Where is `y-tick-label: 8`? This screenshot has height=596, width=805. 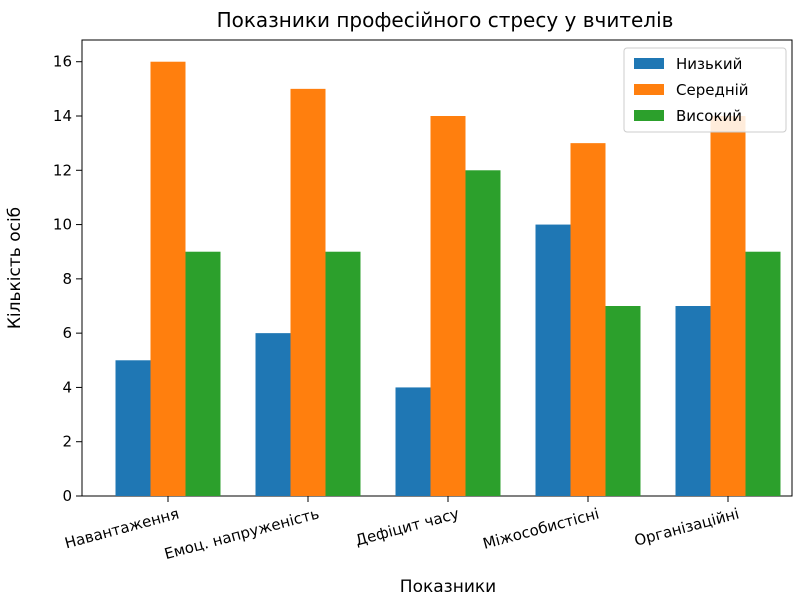 y-tick-label: 8 is located at coordinates (67, 279).